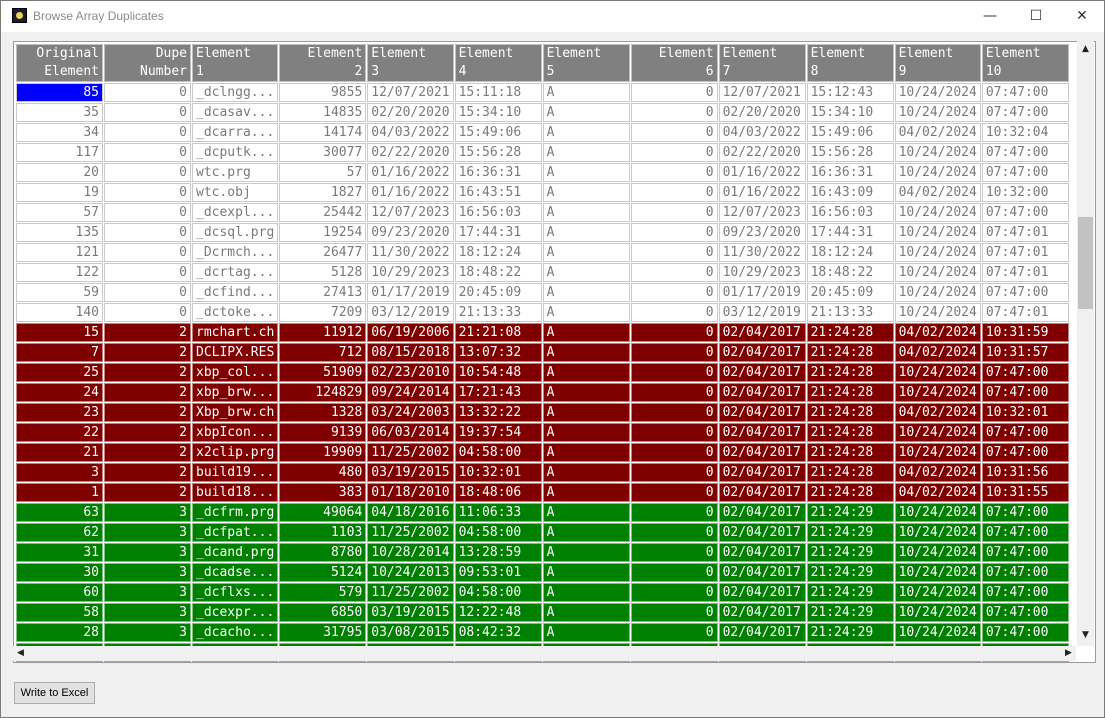  What do you see at coordinates (410, 392) in the screenshot?
I see `table-cell: 09/24/2014` at bounding box center [410, 392].